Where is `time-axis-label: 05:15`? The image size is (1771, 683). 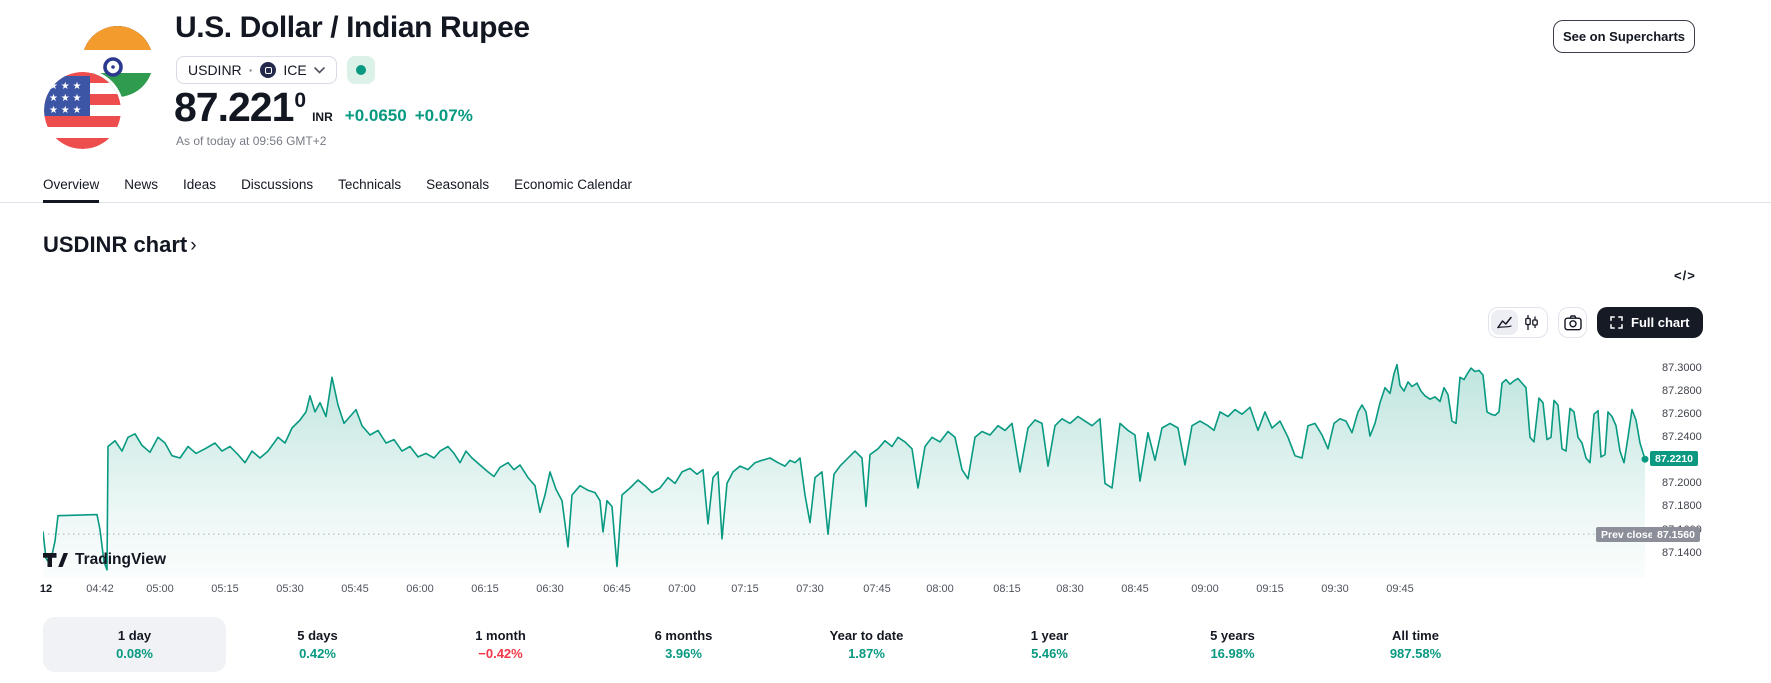
time-axis-label: 05:15 is located at coordinates (225, 589).